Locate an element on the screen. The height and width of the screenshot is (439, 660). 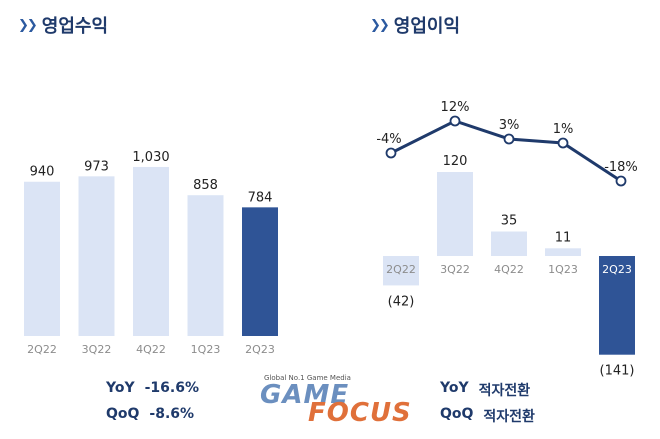
profit-tick-label: 3Q22 is located at coordinates (455, 269).